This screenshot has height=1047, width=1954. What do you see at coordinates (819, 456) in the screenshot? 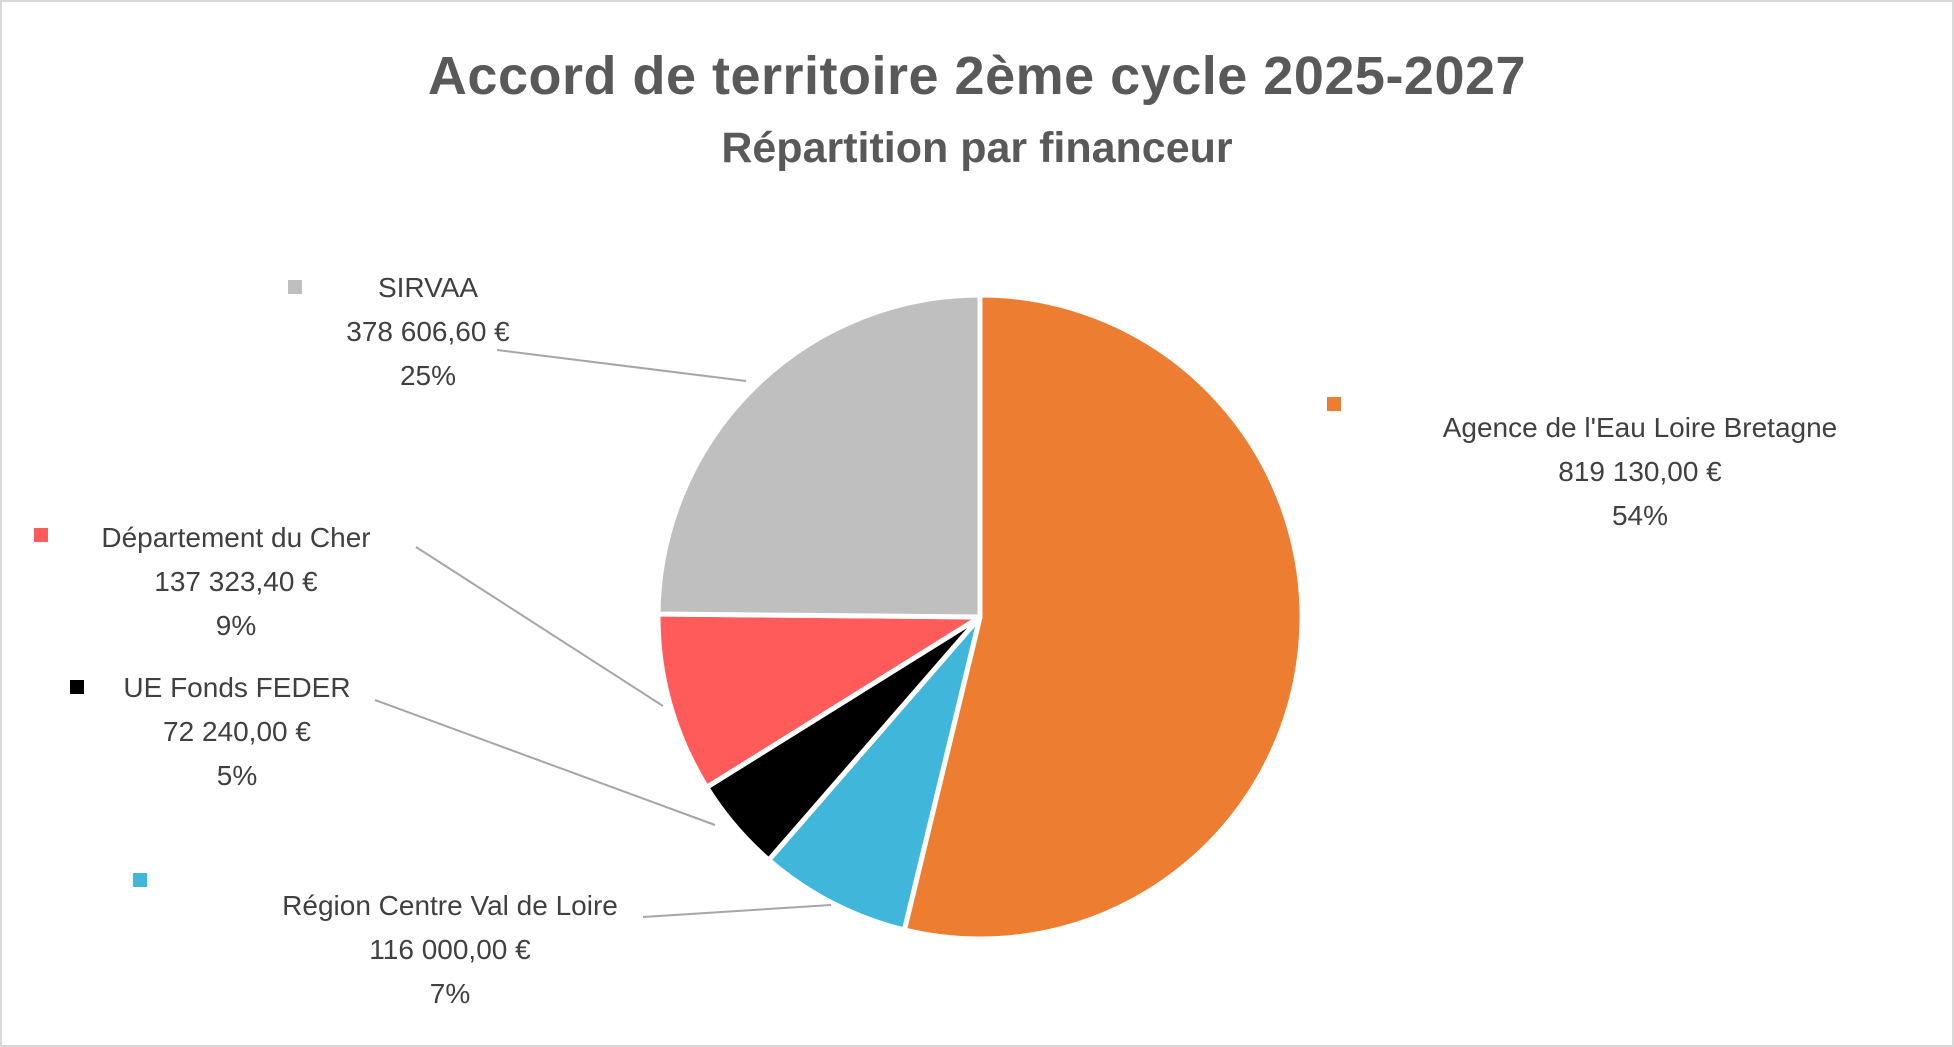
I see `pie-slice-sirvaa` at bounding box center [819, 456].